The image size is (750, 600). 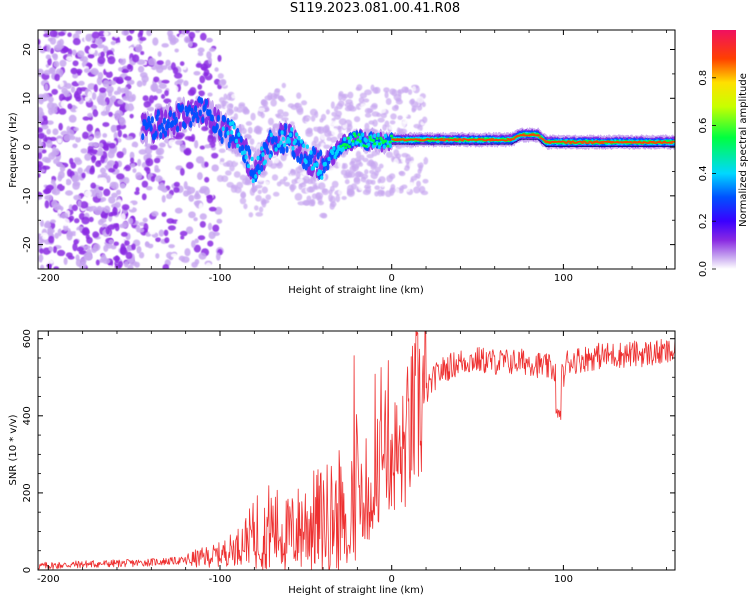 What do you see at coordinates (392, 278) in the screenshot?
I see `x-tick-label: 0` at bounding box center [392, 278].